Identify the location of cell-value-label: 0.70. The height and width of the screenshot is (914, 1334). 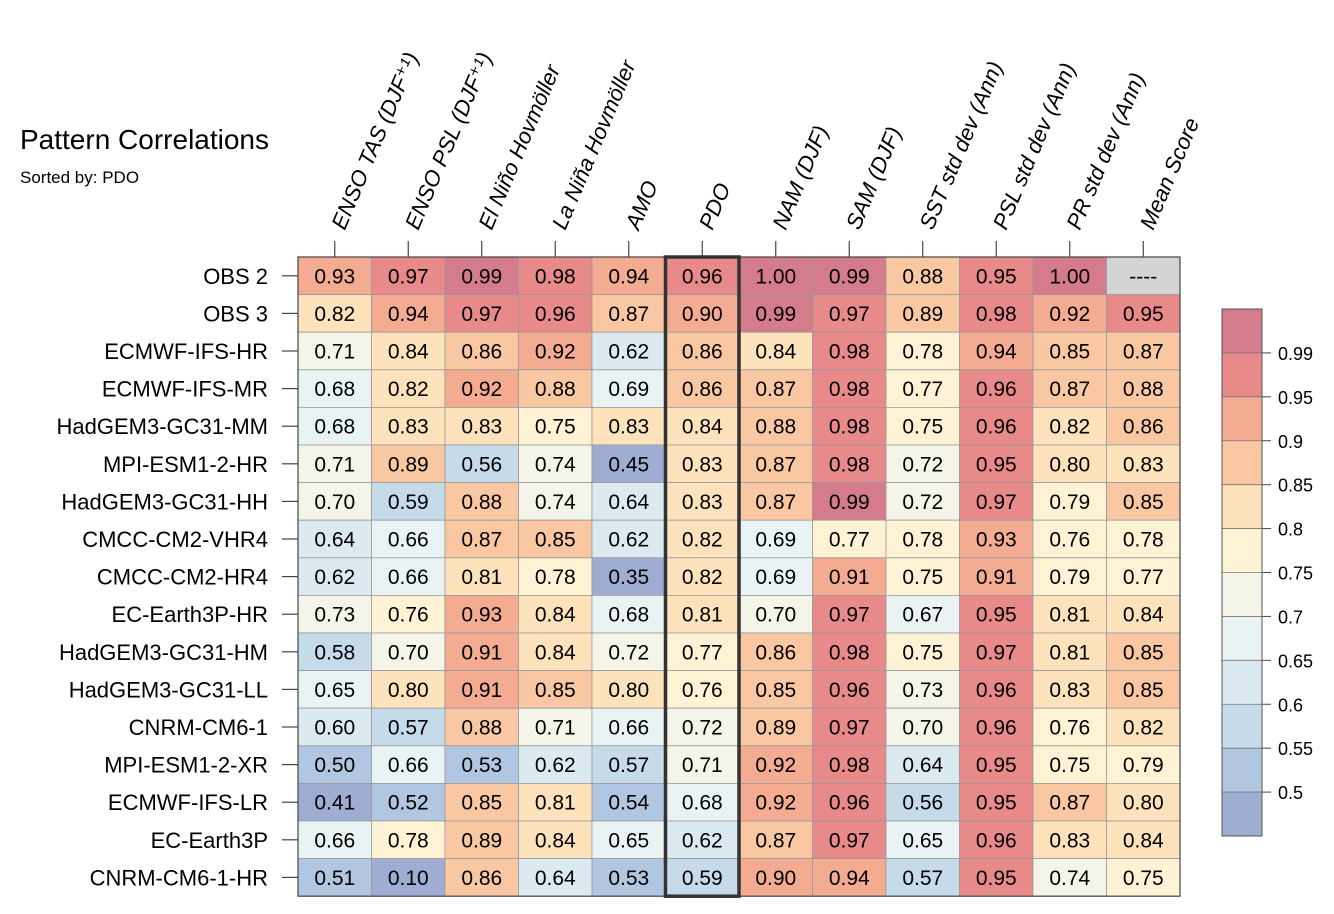
(408, 652).